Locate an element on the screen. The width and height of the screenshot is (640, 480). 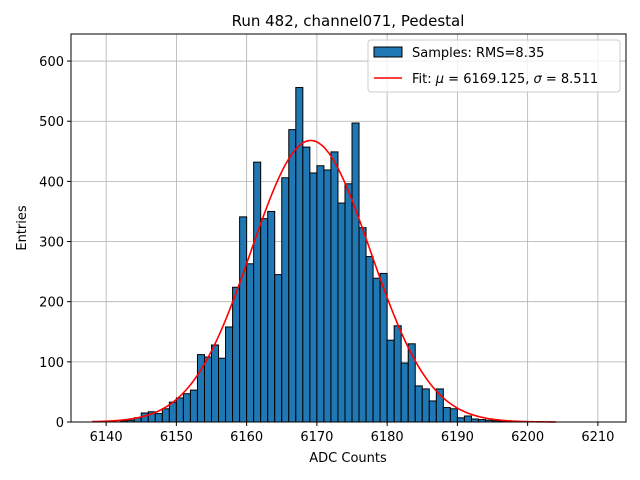
legend-box is located at coordinates (494, 66).